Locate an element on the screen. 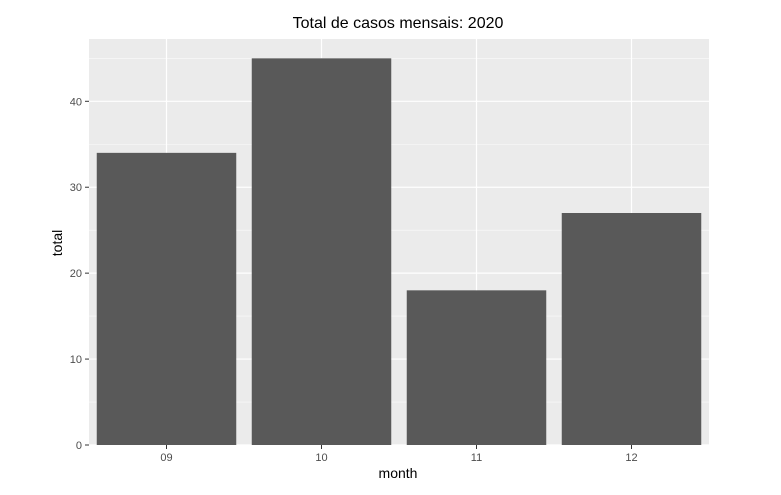  y-tick-label: 40 is located at coordinates (76, 102).